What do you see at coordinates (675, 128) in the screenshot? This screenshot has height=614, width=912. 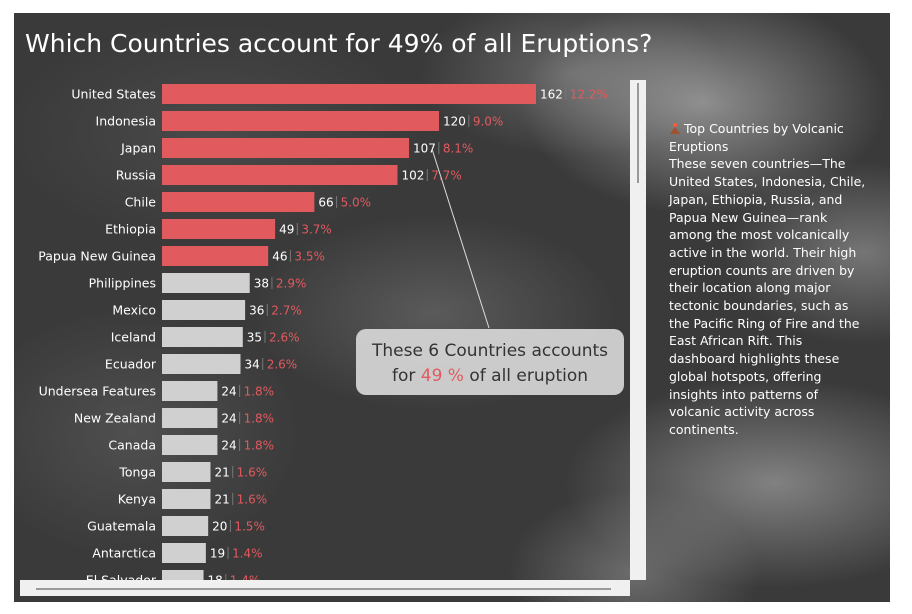 I see `volcano-icon` at bounding box center [675, 128].